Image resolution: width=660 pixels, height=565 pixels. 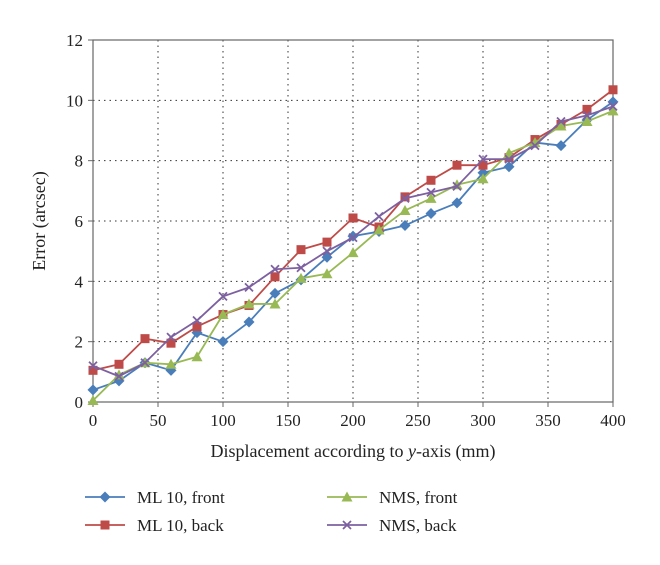 What do you see at coordinates (613, 420) in the screenshot?
I see `x-tick-label-400: 400` at bounding box center [613, 420].